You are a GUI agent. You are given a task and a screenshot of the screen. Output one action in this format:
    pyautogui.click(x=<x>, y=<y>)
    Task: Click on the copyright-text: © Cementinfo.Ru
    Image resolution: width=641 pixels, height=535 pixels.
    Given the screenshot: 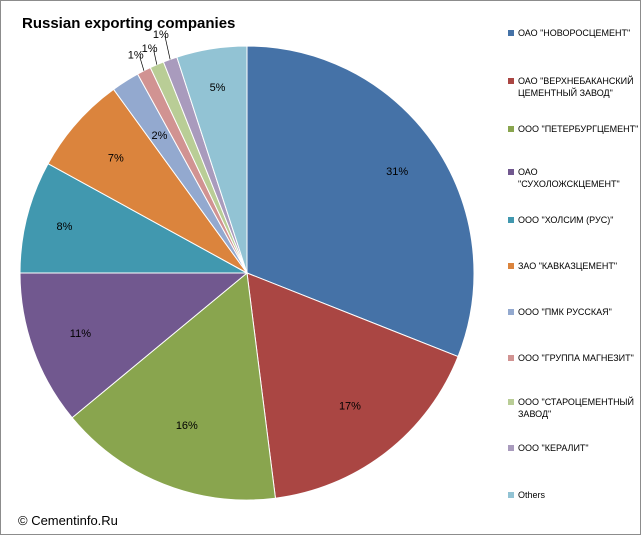 What is the action you would take?
    pyautogui.click(x=68, y=520)
    